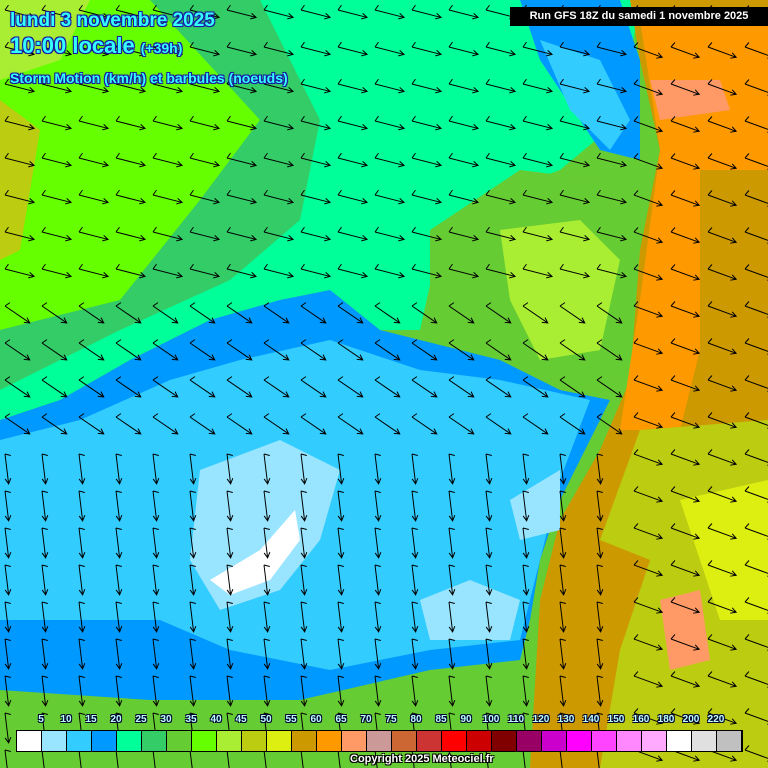 This screenshot has height=768, width=768. What do you see at coordinates (666, 719) in the screenshot?
I see `legend-label: 180` at bounding box center [666, 719].